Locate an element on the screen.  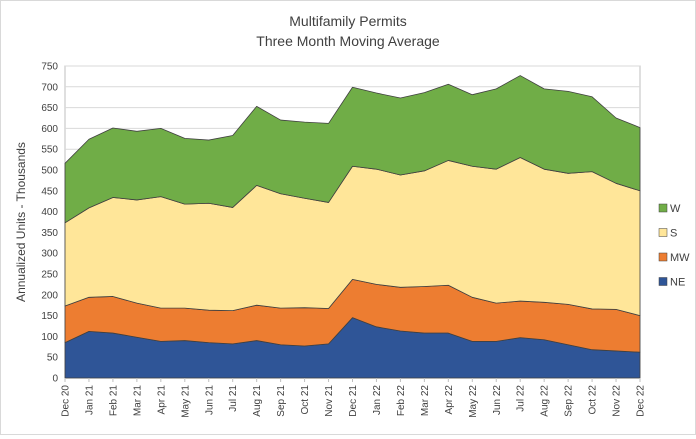
x-tick-label: Jan 21 is located at coordinates (89, 400).